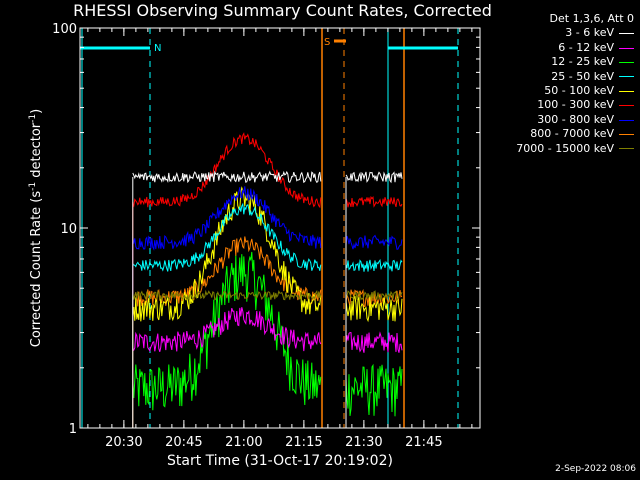  I want to click on saa-label: S, so click(327, 42).